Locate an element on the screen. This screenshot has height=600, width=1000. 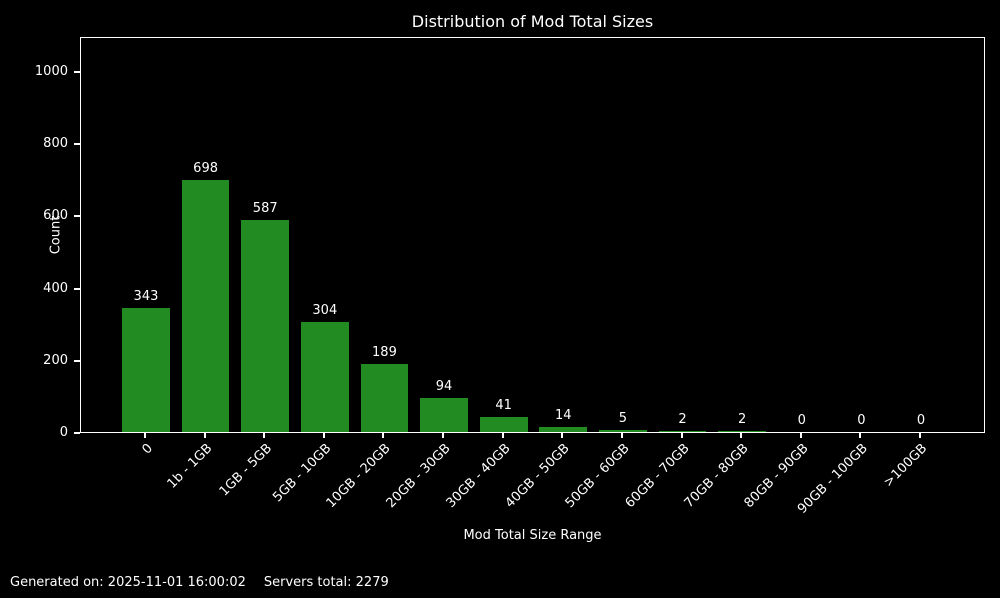
bar-value-label: 5 is located at coordinates (623, 419).